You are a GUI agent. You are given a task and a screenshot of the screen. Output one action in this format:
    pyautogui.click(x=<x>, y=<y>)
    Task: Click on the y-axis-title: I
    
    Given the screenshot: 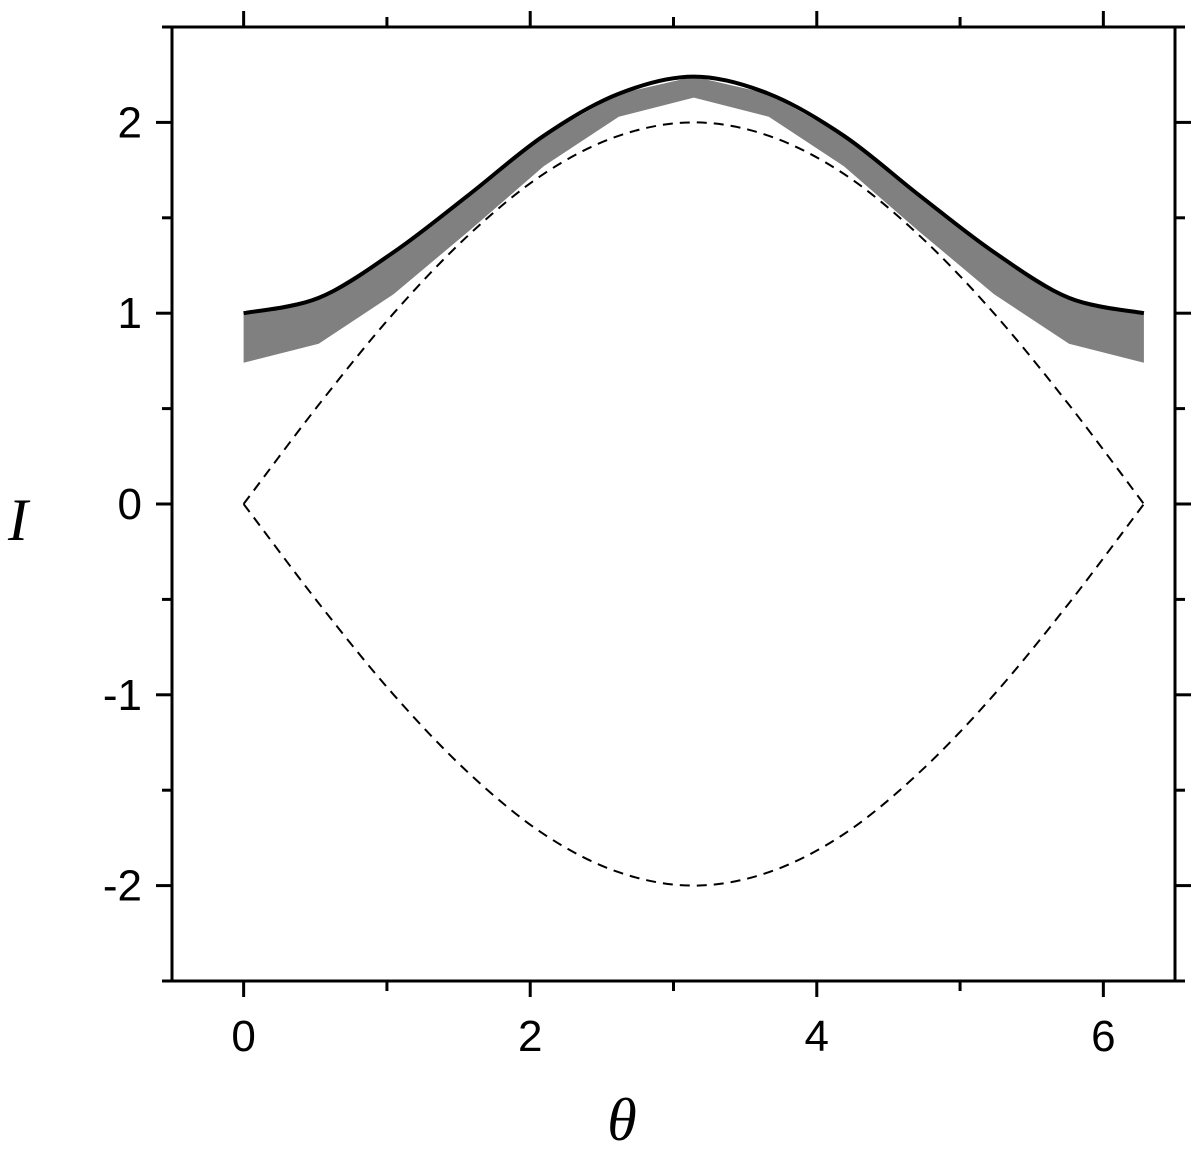 What is the action you would take?
    pyautogui.click(x=19, y=520)
    